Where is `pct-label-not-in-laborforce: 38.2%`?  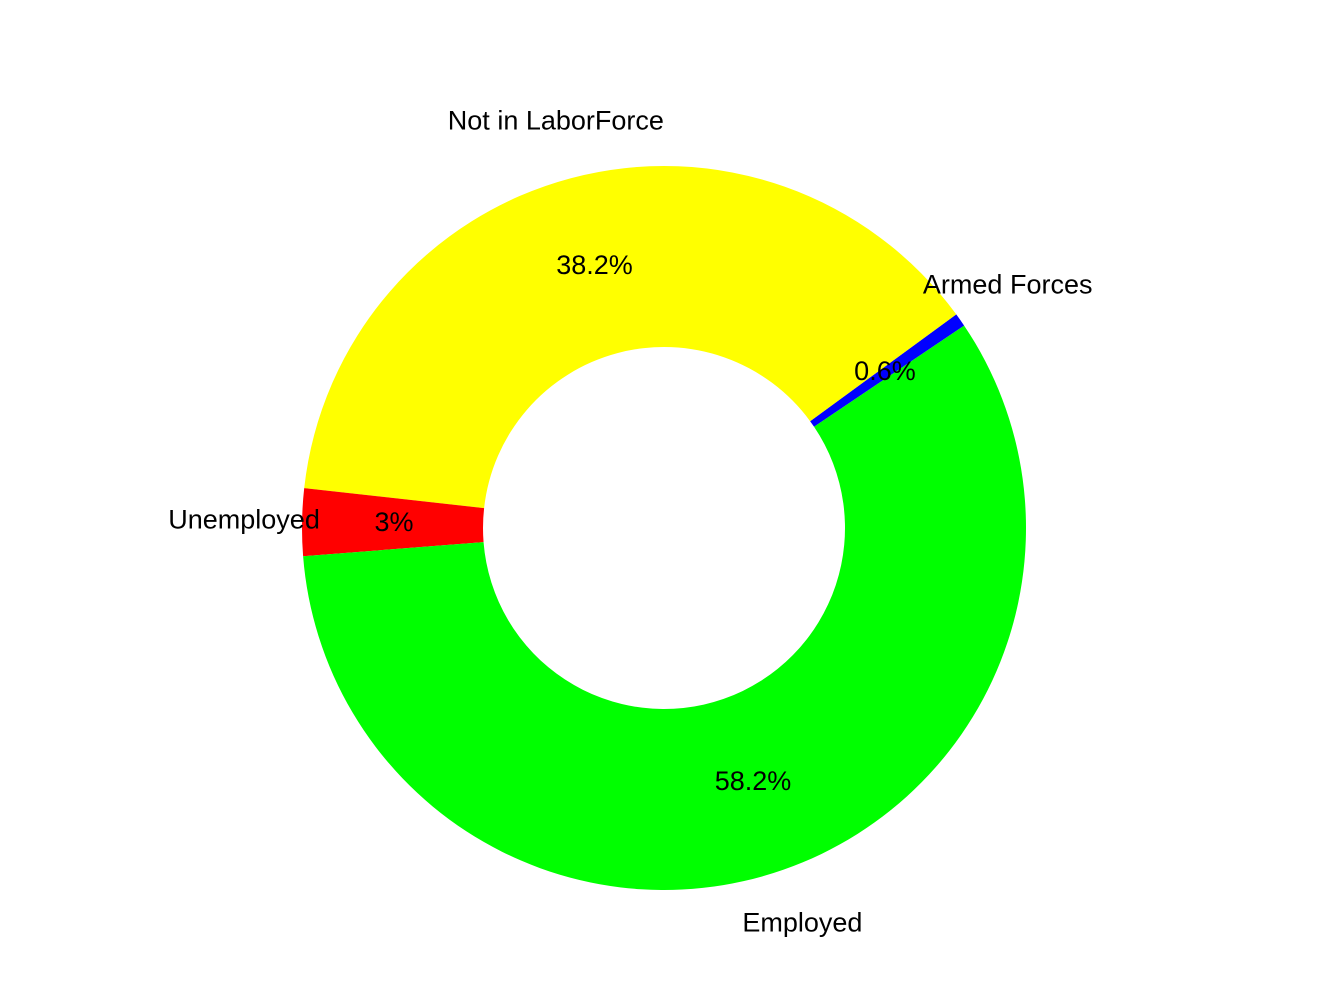
pct-label-not-in-laborforce: 38.2% is located at coordinates (594, 265).